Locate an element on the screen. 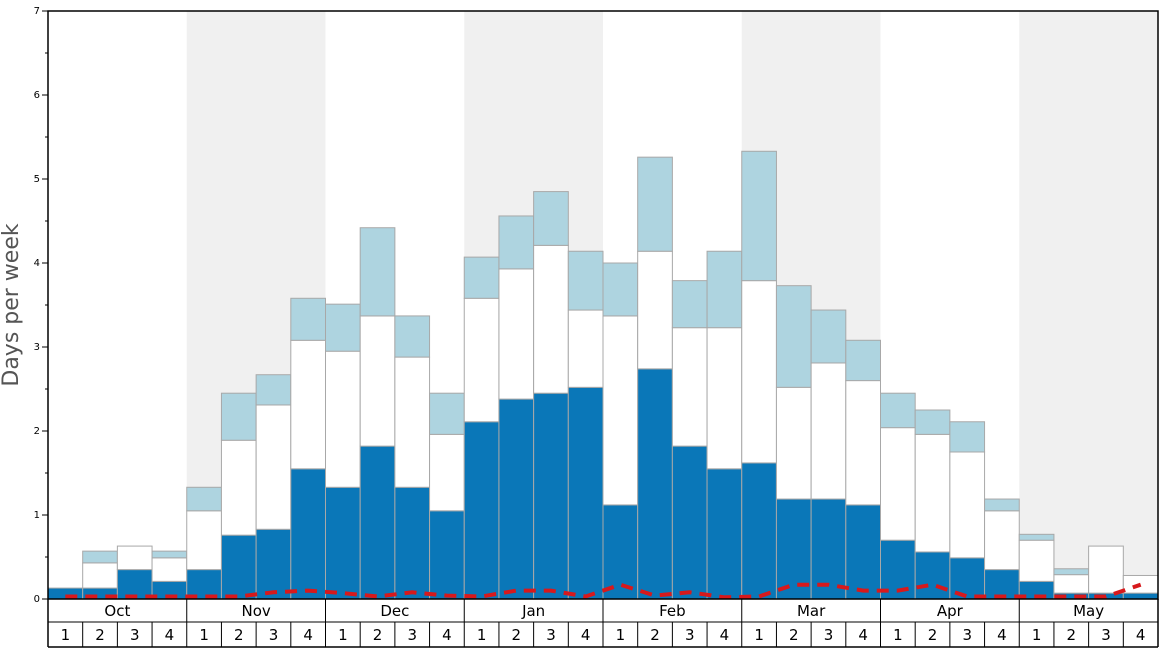  month-label: Dec is located at coordinates (394, 611).